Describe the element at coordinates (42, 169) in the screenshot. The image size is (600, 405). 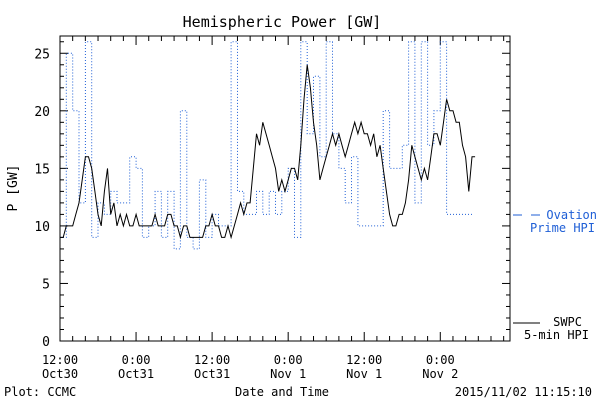
I see `y-tick-label: 15` at that location.